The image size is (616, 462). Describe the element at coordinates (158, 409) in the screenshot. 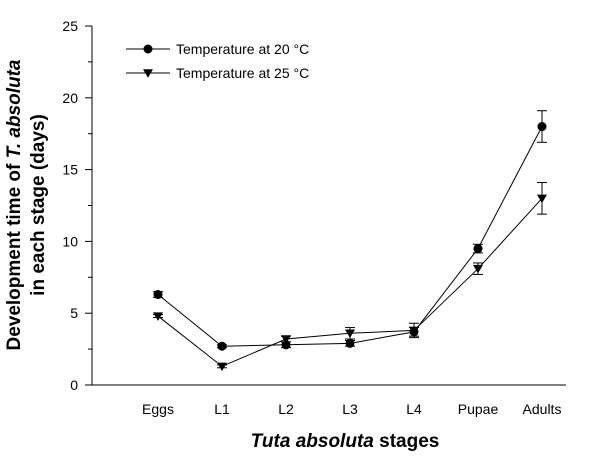

I see `x-tick-label: Eggs` at that location.